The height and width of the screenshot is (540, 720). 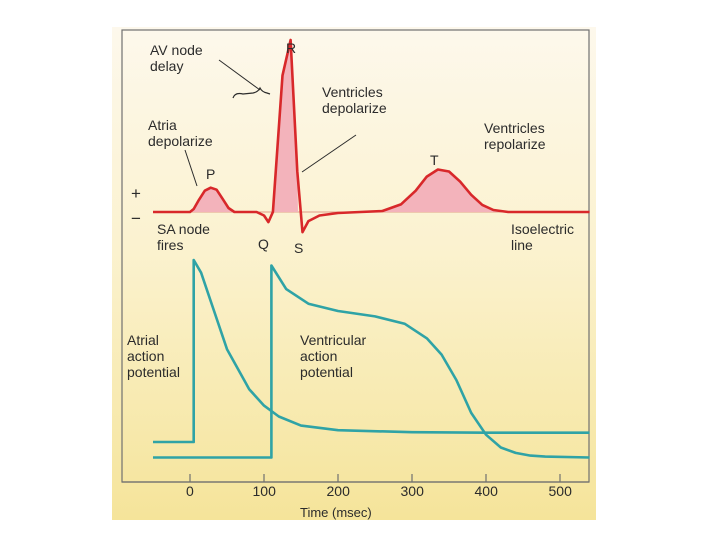 What do you see at coordinates (212, 199) in the screenshot?
I see `ecg-fill-p-wave` at bounding box center [212, 199].